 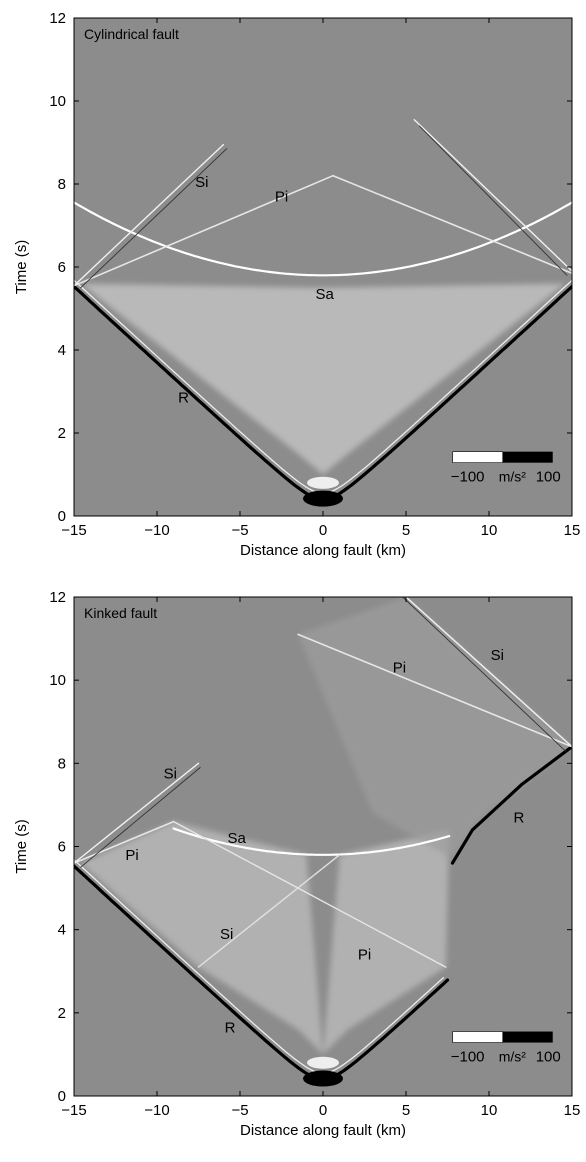 I want to click on pi-right, so click(x=452, y=224).